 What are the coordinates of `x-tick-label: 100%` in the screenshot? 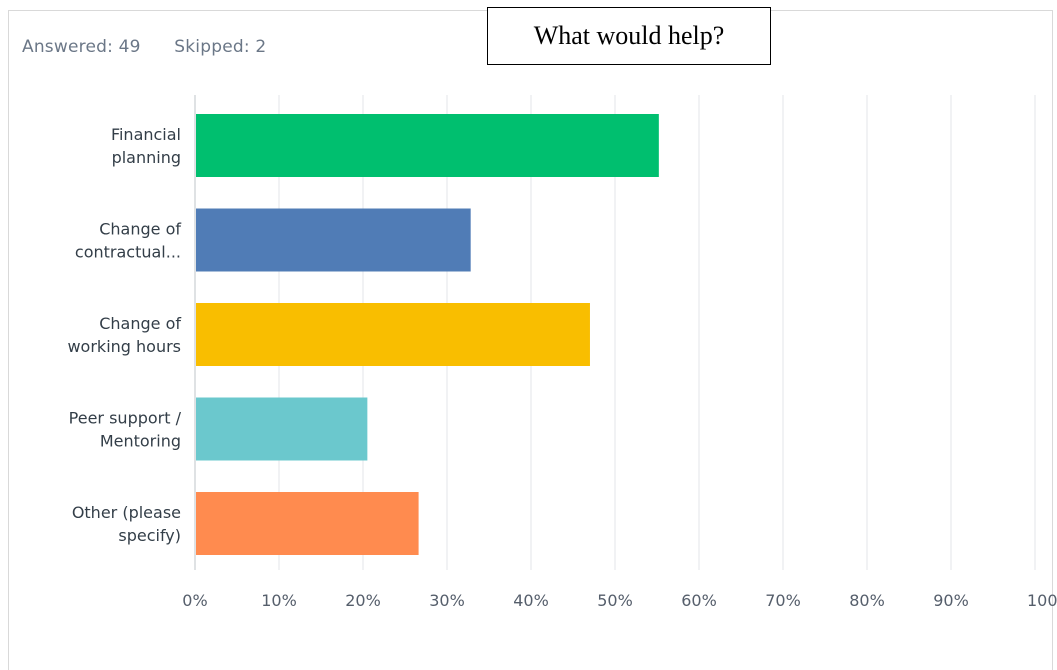 It's located at (1042, 600).